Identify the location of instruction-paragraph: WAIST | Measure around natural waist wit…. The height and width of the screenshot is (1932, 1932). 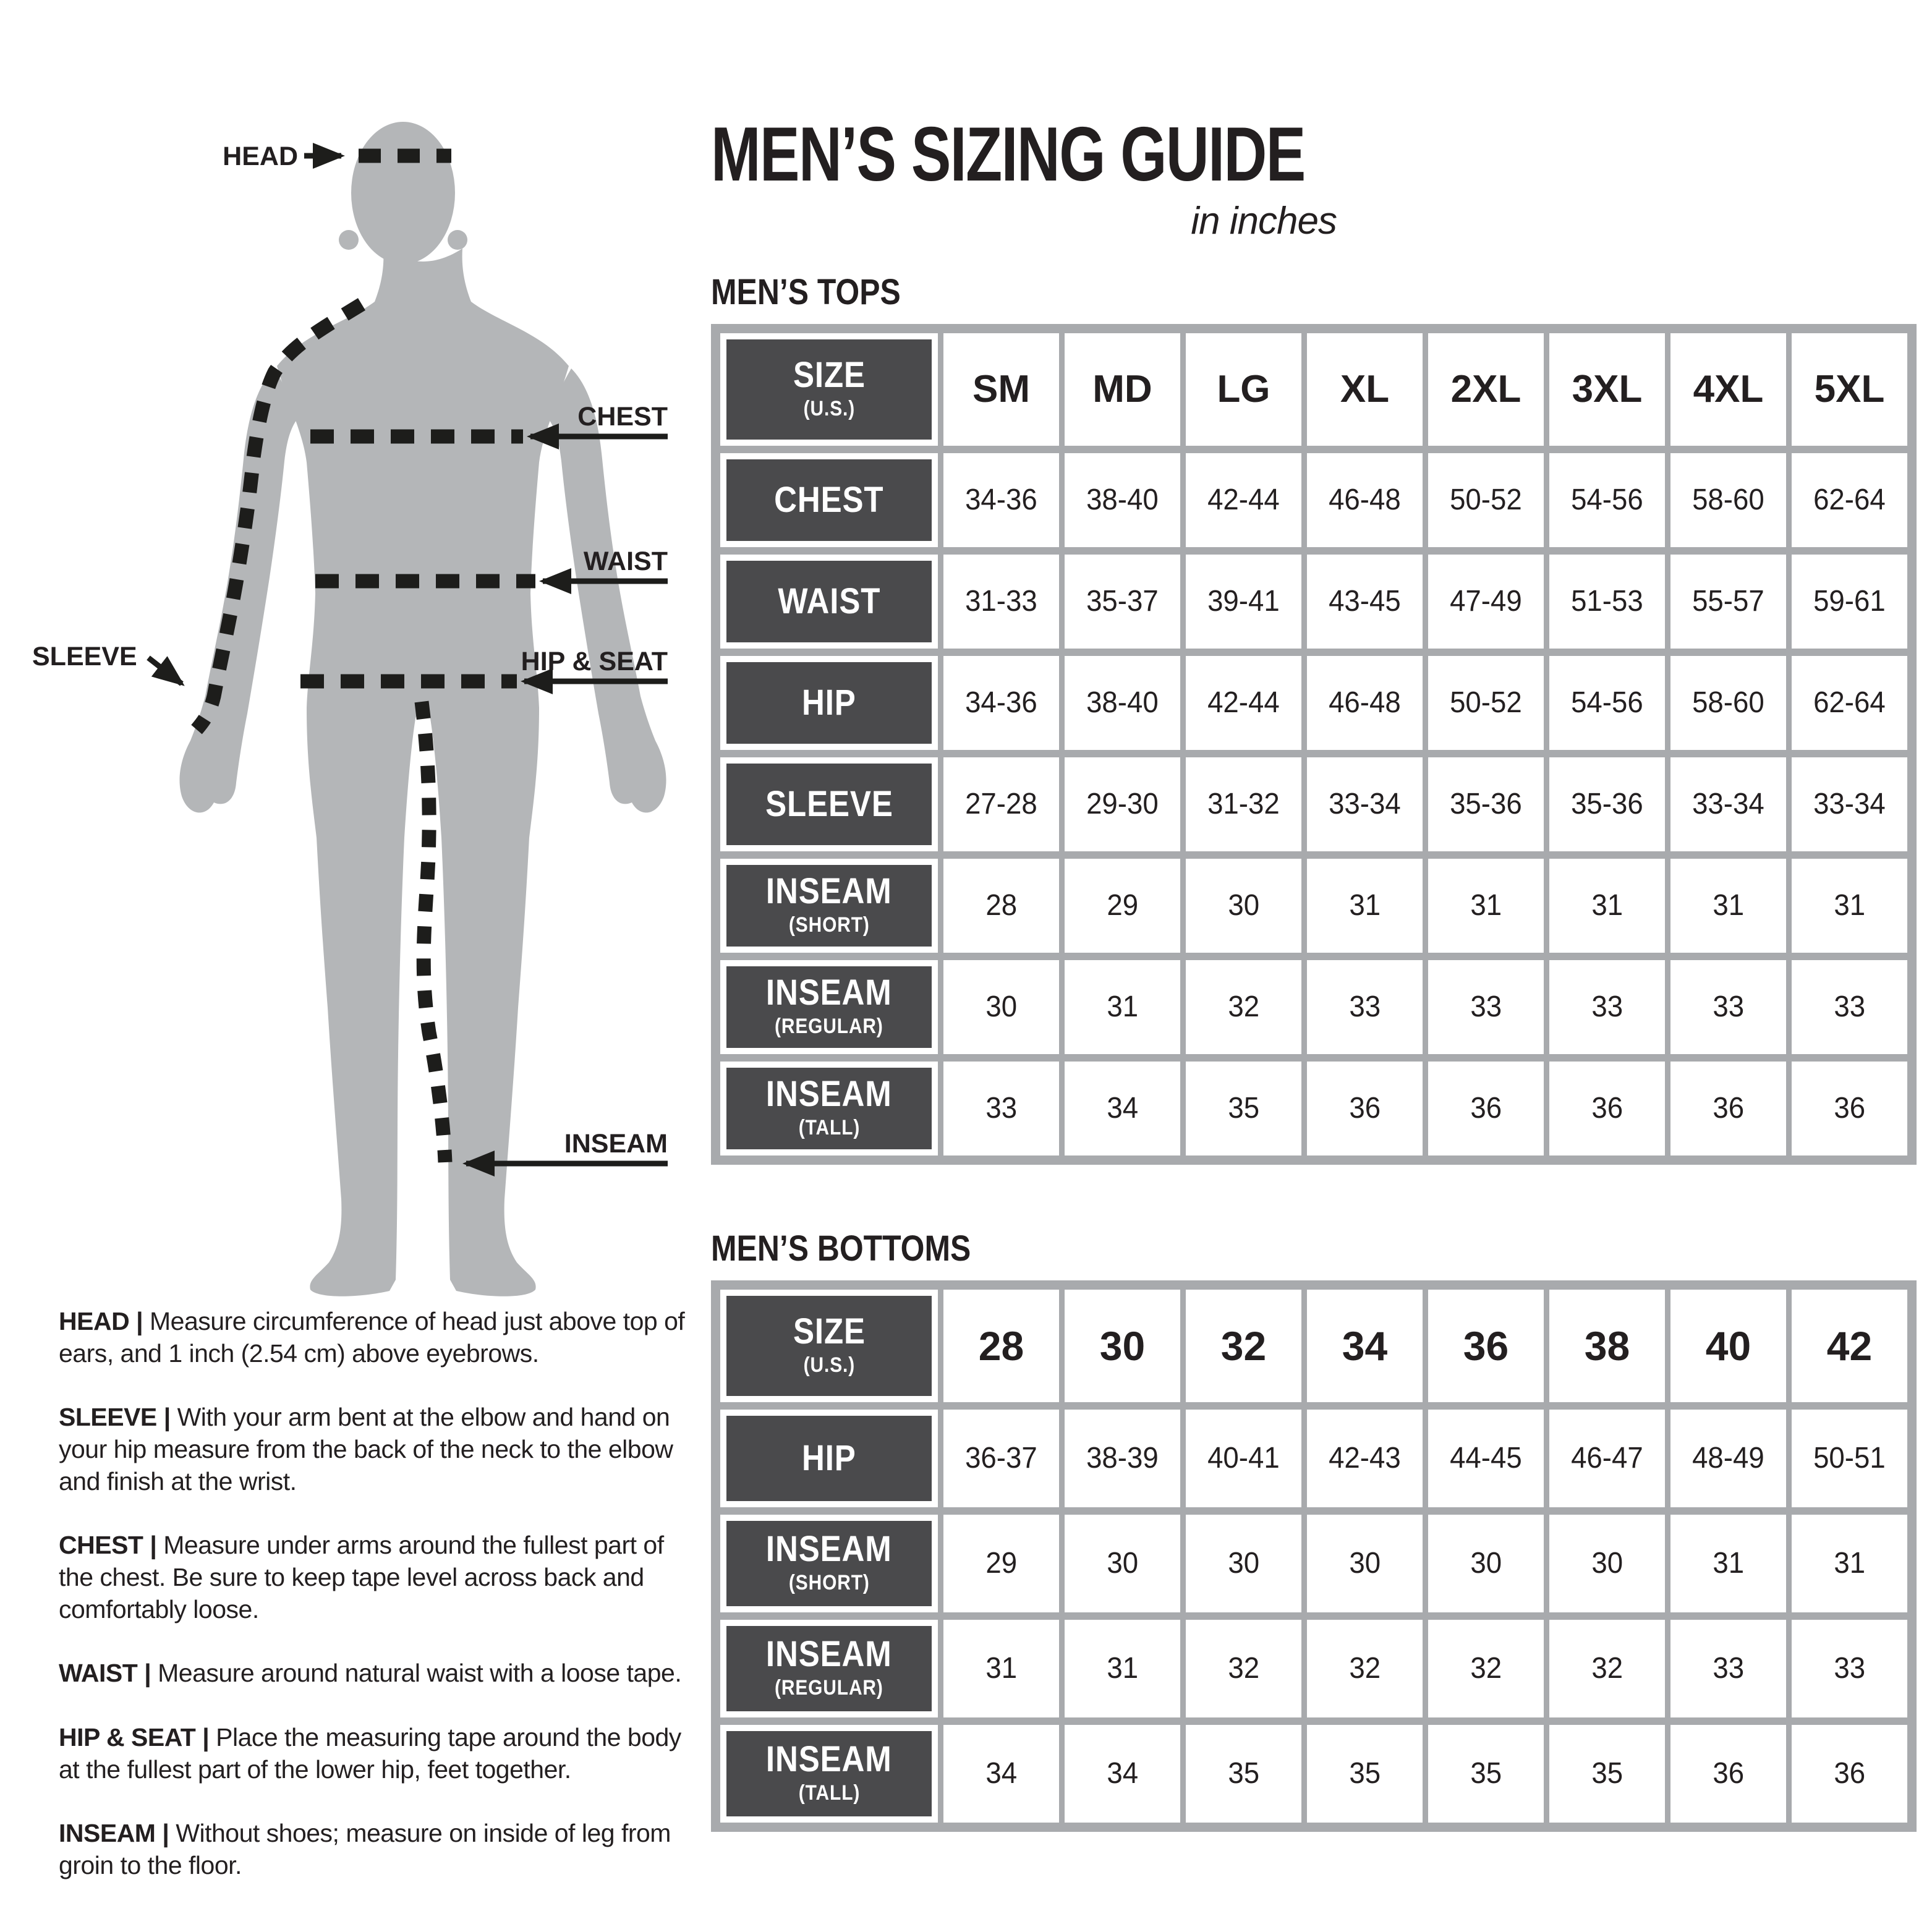
(371, 1673).